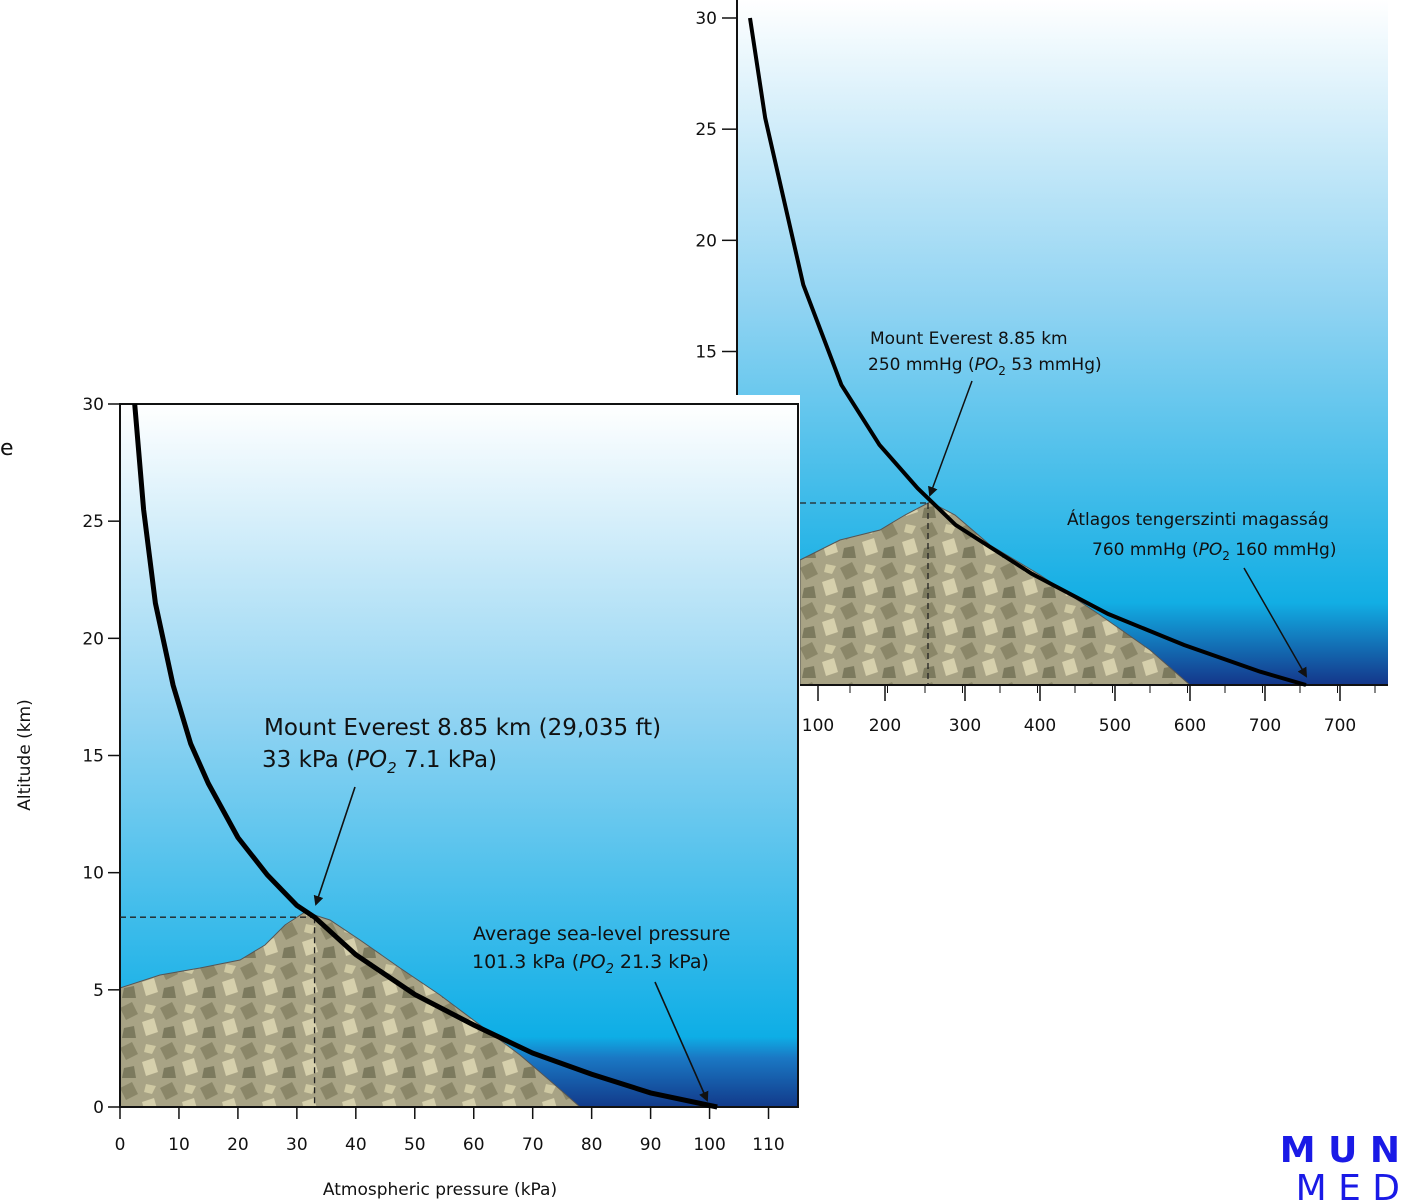  Describe the element at coordinates (474, 1145) in the screenshot. I see `foreground-x-tick-label: 60` at that location.